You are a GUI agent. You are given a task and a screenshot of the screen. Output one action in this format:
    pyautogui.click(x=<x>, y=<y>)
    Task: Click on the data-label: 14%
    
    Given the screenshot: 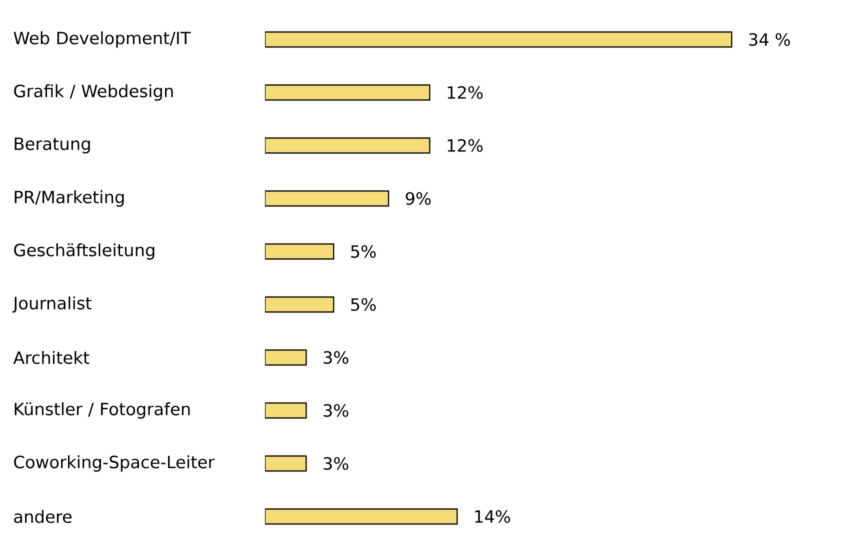 What is the action you would take?
    pyautogui.click(x=492, y=516)
    